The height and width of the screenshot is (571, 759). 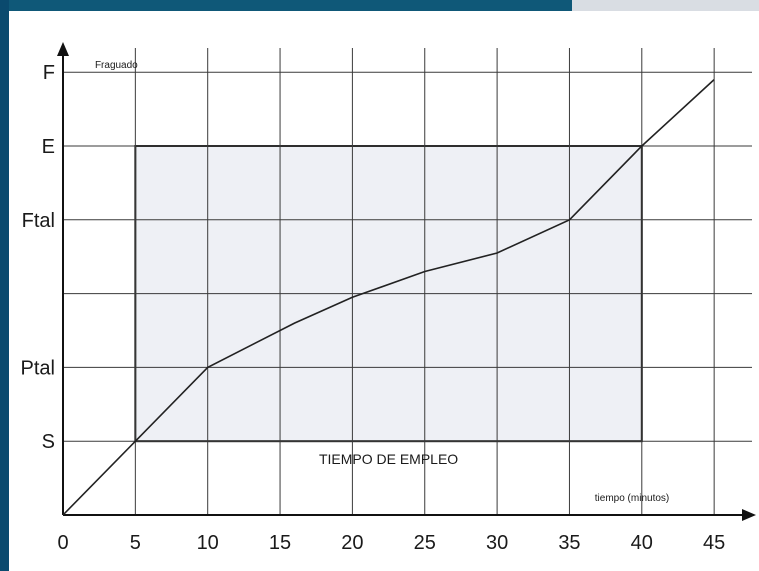 I want to click on x-tick-label: 20, so click(x=352, y=543).